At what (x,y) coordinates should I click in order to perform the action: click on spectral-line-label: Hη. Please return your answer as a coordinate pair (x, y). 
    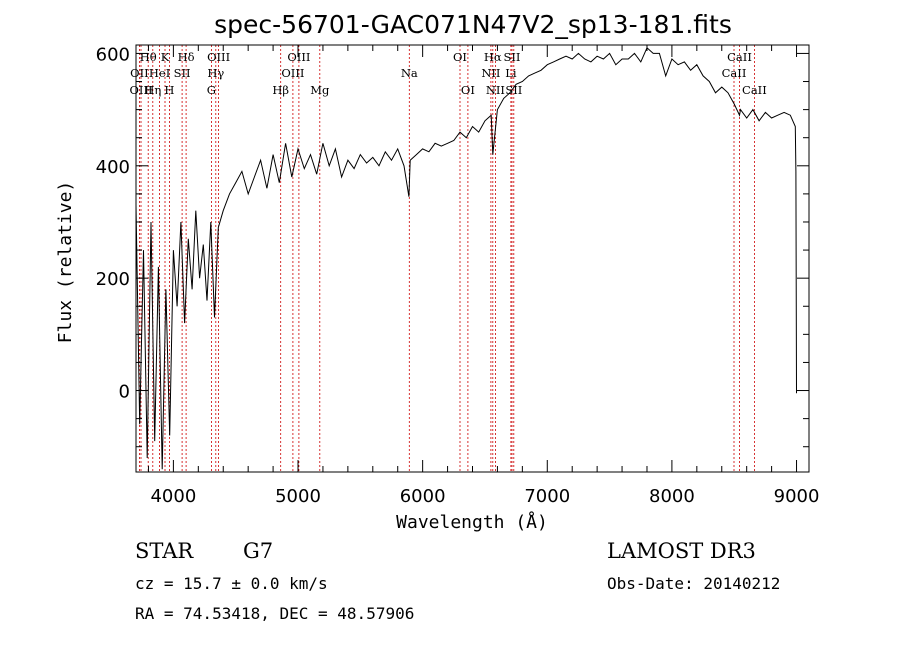
    Looking at the image, I should click on (152, 90).